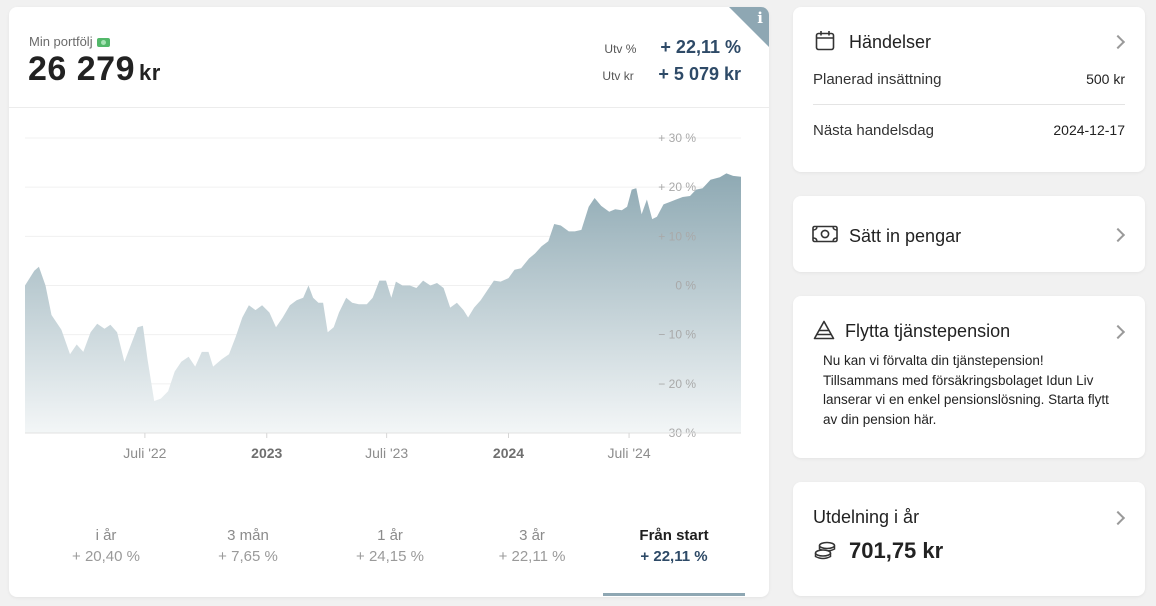 The height and width of the screenshot is (606, 1156). I want to click on development-percent-label: Utv %, so click(620, 49).